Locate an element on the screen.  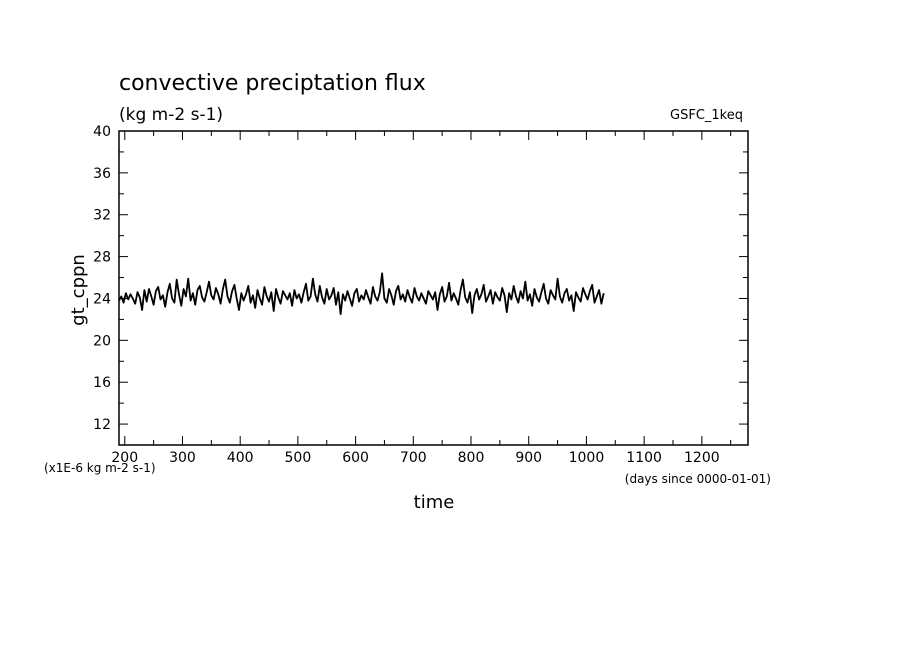
y-tick-label: 20 is located at coordinates (102, 341).